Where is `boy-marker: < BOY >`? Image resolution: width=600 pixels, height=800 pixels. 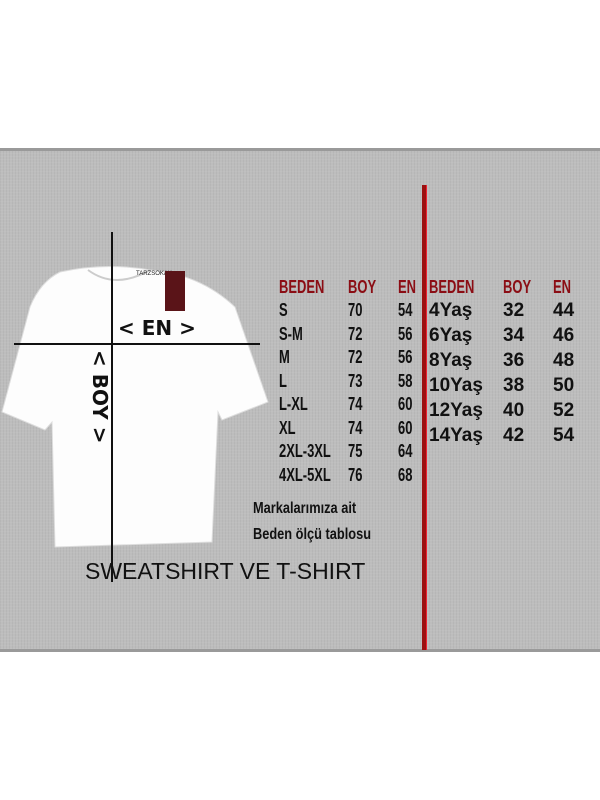 boy-marker: < BOY > is located at coordinates (100, 397).